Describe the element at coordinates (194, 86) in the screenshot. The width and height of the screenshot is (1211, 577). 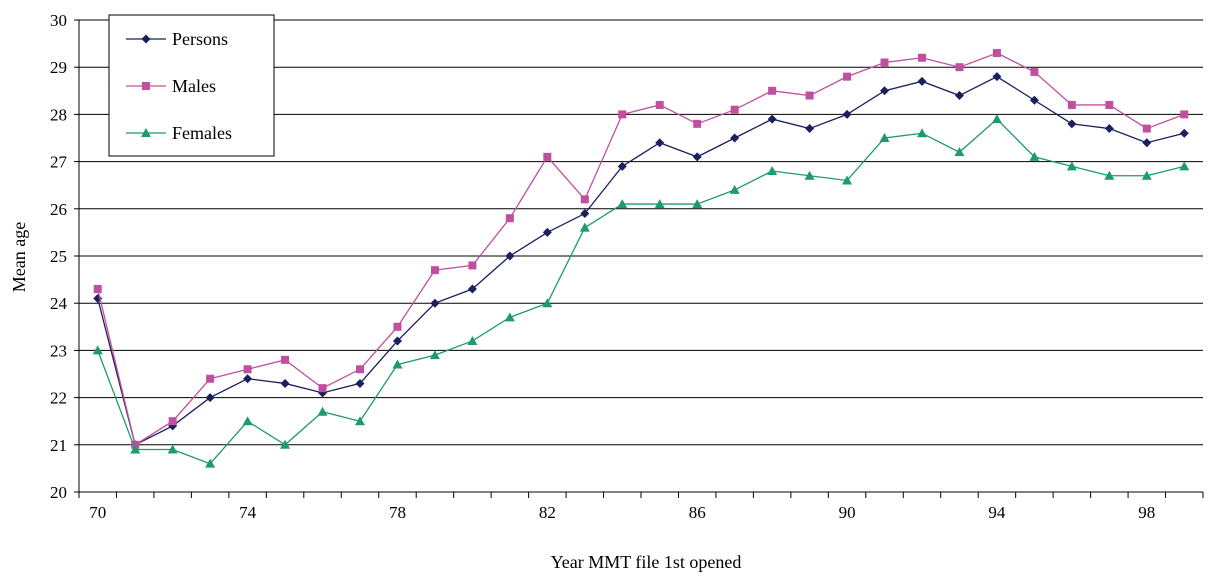
I see `legend-label: Males` at that location.